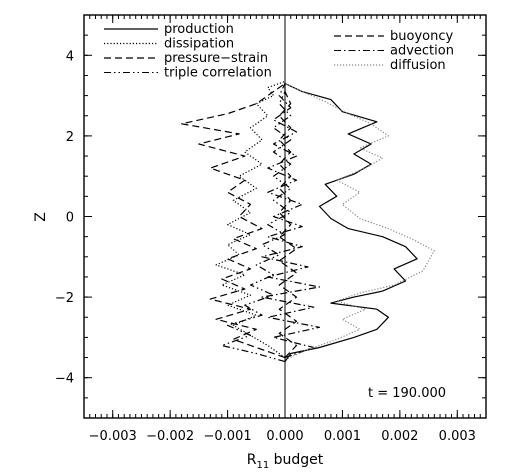  I want to click on series-advection, so click(291, 221).